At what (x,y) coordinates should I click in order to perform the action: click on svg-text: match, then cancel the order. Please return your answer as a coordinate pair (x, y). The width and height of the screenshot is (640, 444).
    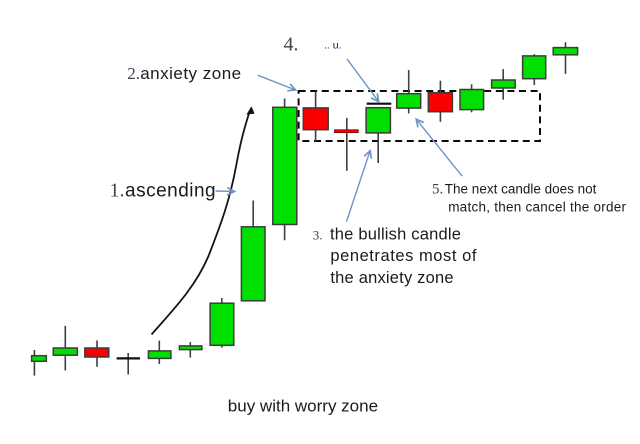
    Looking at the image, I should click on (537, 206).